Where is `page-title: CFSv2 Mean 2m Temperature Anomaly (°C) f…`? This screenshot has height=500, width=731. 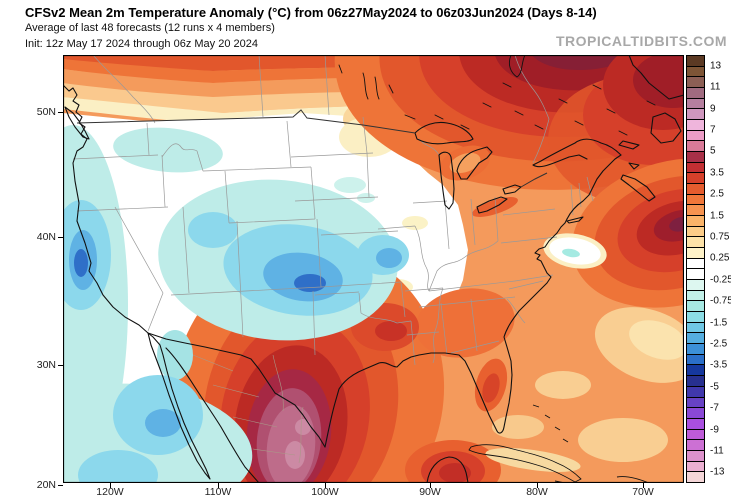
page-title: CFSv2 Mean 2m Temperature Anomaly (°C) f… is located at coordinates (311, 12).